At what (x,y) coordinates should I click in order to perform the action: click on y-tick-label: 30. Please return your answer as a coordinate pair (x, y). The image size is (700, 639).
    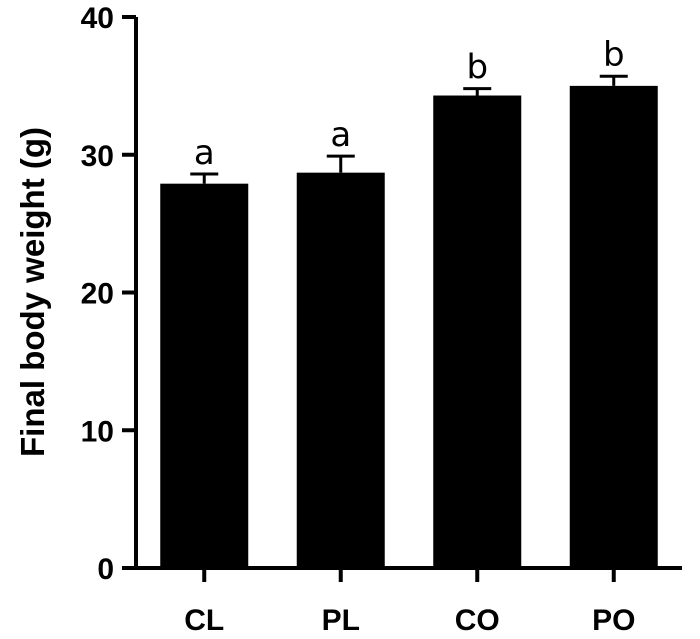
    Looking at the image, I should click on (97, 156).